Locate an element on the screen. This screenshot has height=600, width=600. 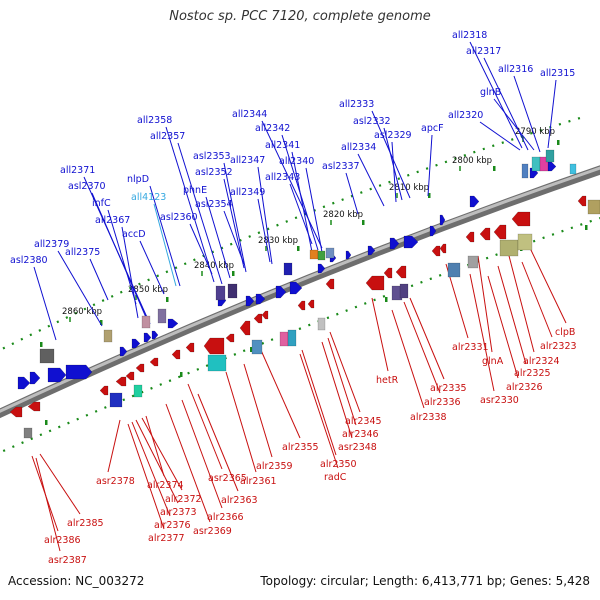
gene-label-plus: all2342 is located at coordinates (272, 128).